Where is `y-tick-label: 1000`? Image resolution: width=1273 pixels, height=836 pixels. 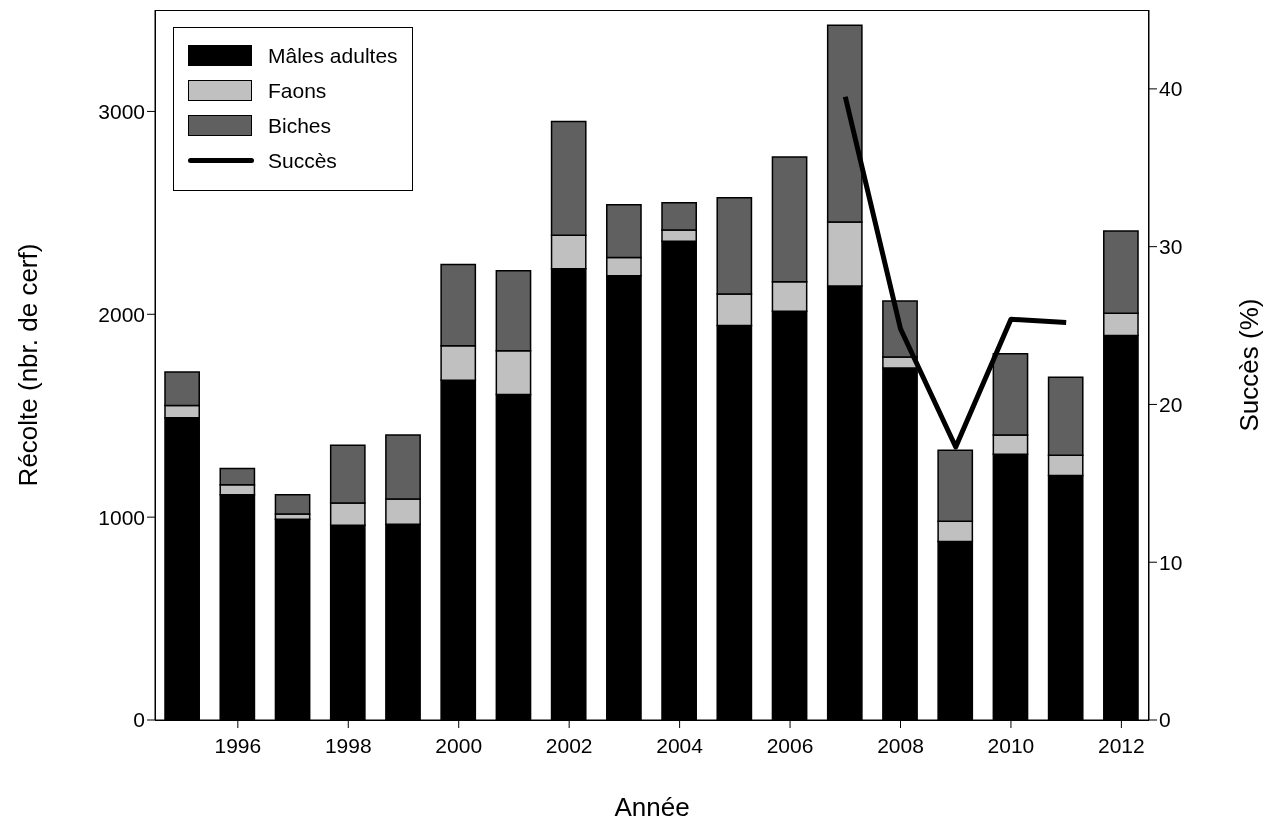 y-tick-label: 1000 is located at coordinates (121, 517).